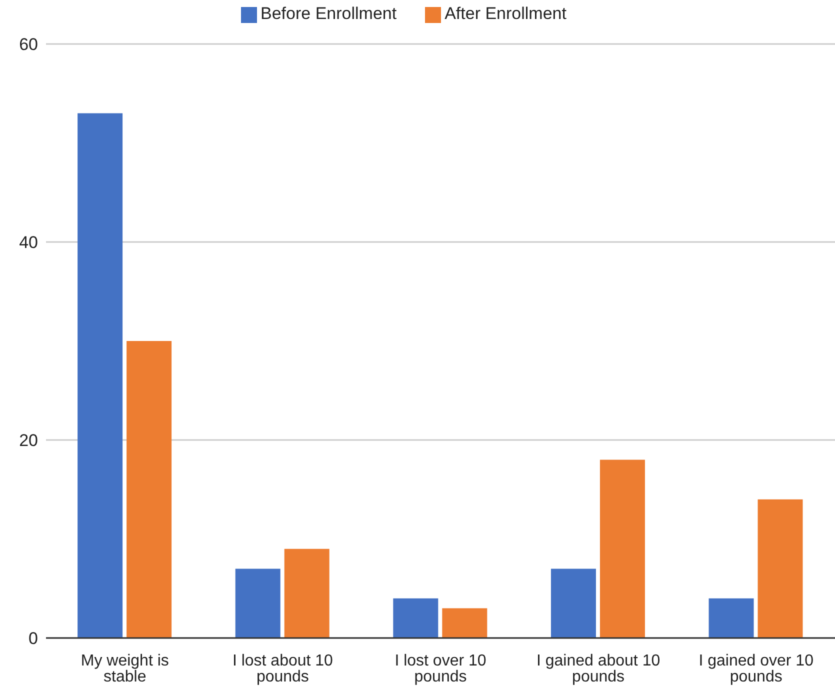 This screenshot has width=835, height=698. I want to click on y-tick-label: 0, so click(33, 638).